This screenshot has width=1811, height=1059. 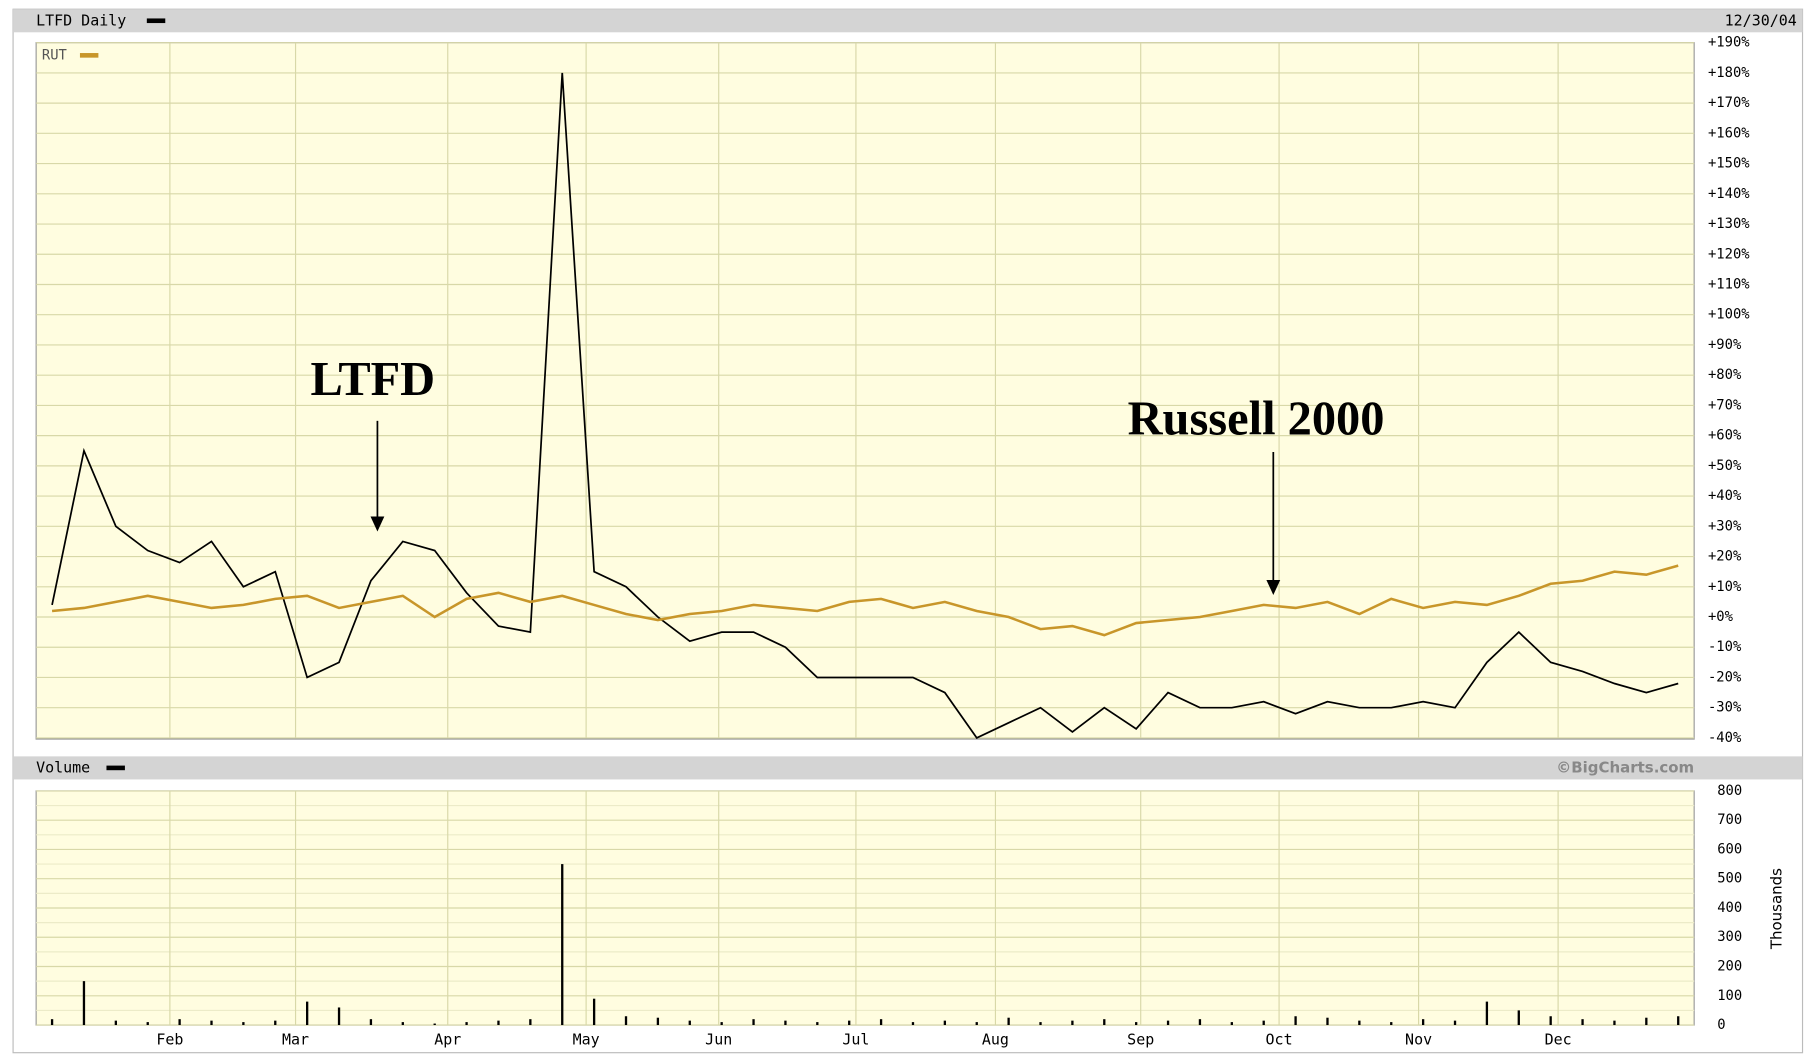 What do you see at coordinates (1721, 617) in the screenshot?
I see `y-tick-label: +0%` at bounding box center [1721, 617].